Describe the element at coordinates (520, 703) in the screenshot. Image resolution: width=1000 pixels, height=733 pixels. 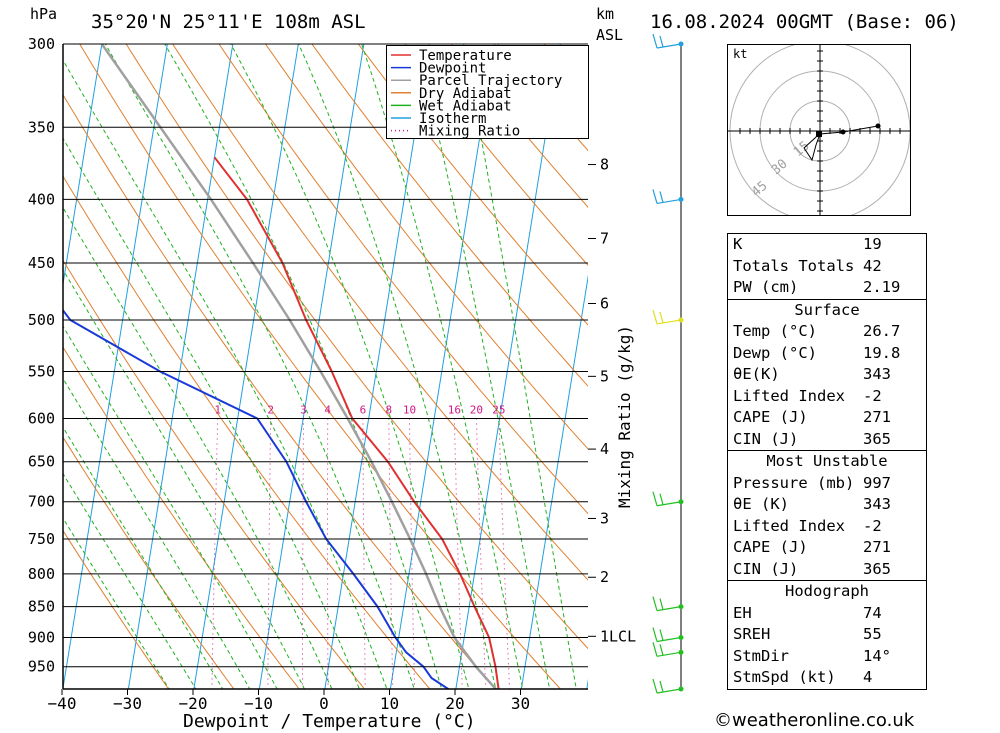
I see `x-tick-label: 30` at that location.